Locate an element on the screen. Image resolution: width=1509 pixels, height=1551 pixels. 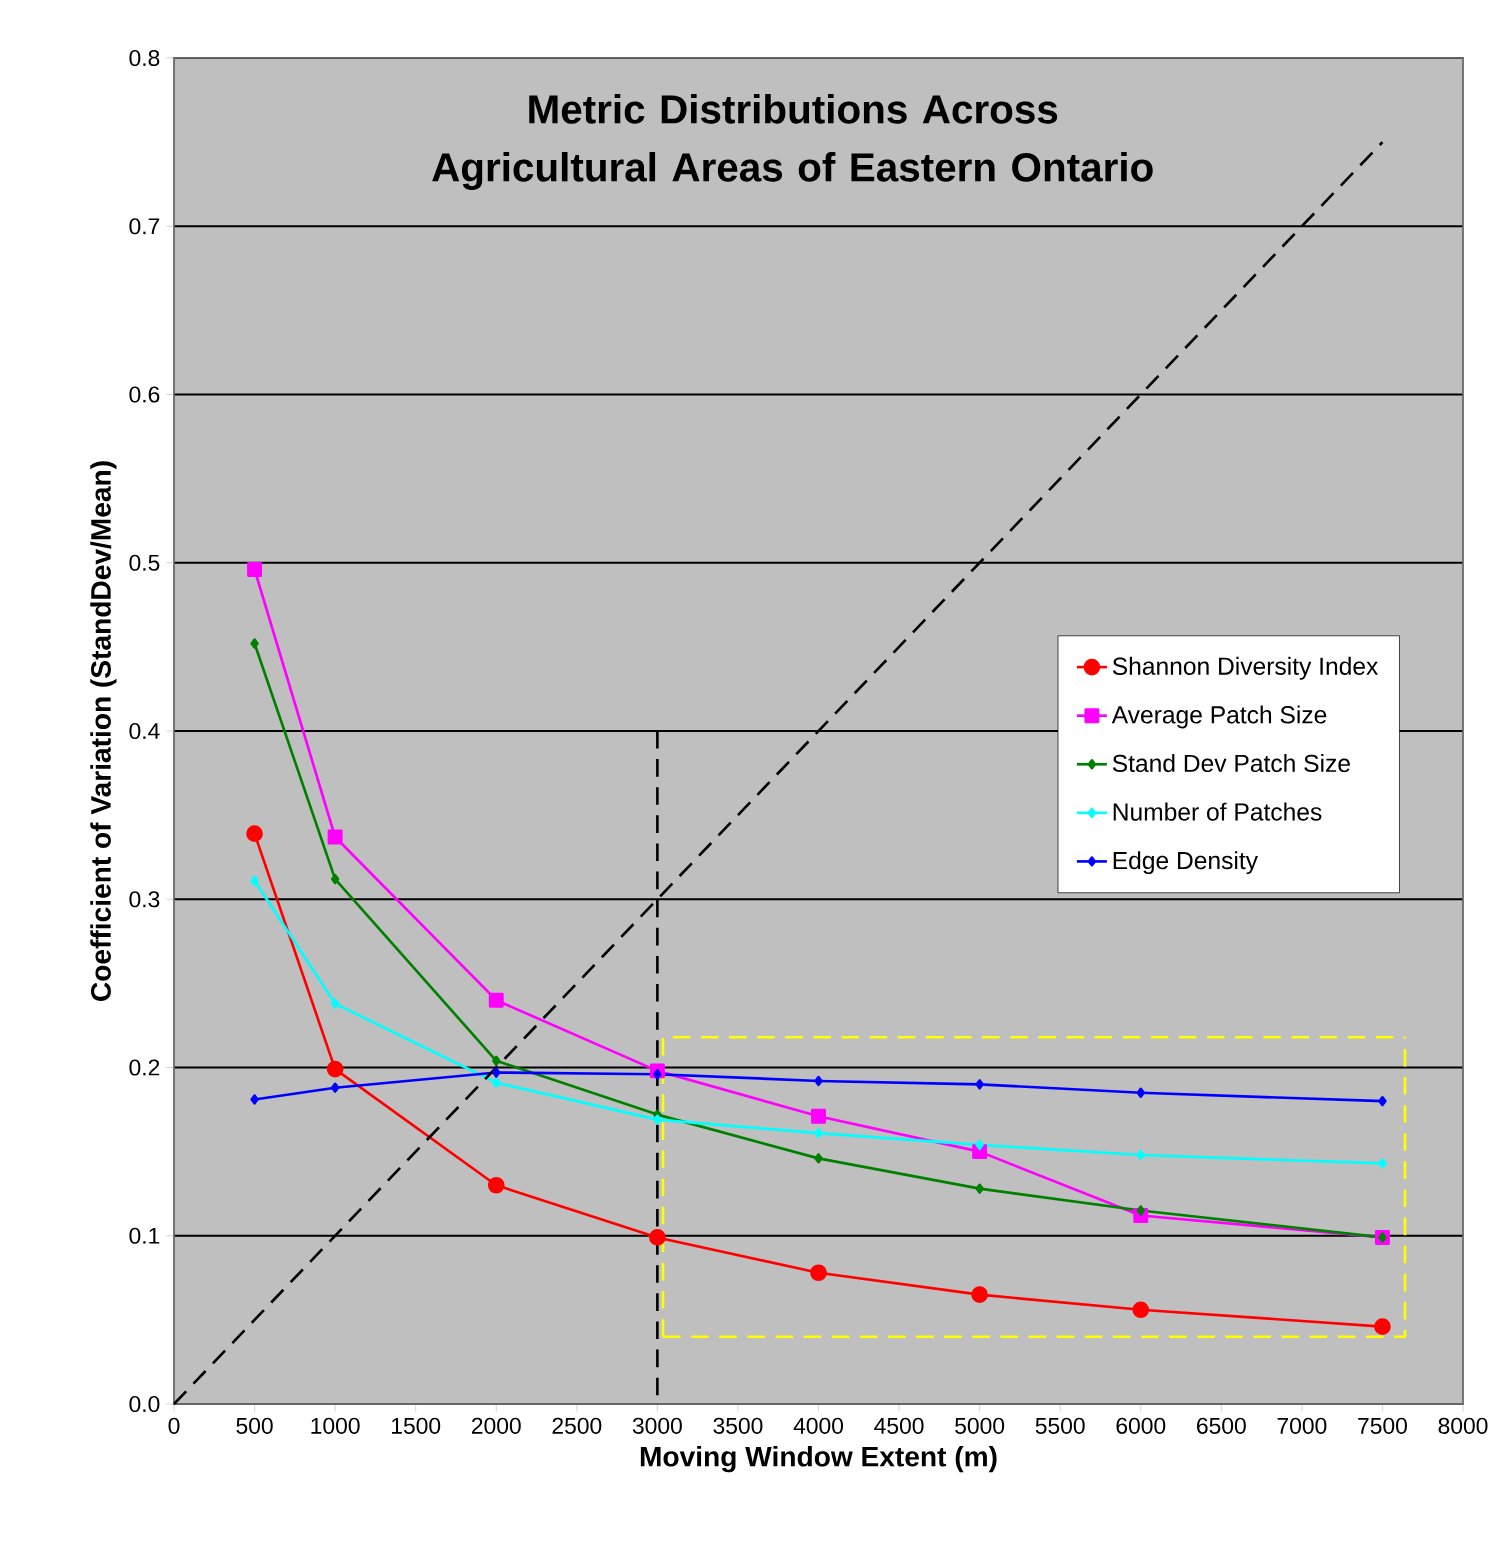
x-tick-label: 5500 is located at coordinates (1060, 1425).